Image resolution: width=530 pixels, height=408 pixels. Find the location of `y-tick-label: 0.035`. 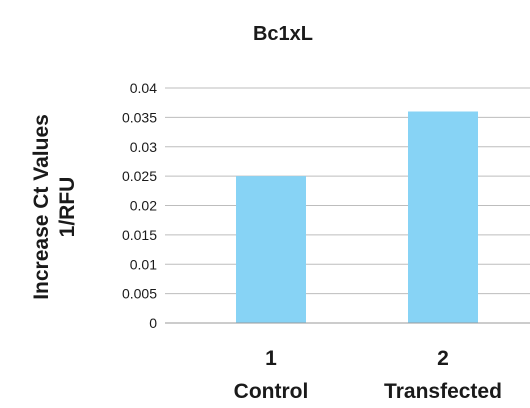

y-tick-label: 0.035 is located at coordinates (139, 117).